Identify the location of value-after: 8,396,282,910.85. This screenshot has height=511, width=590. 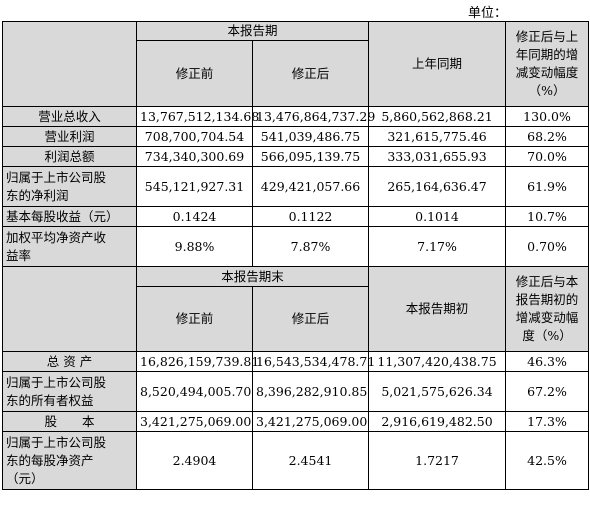
(310, 391).